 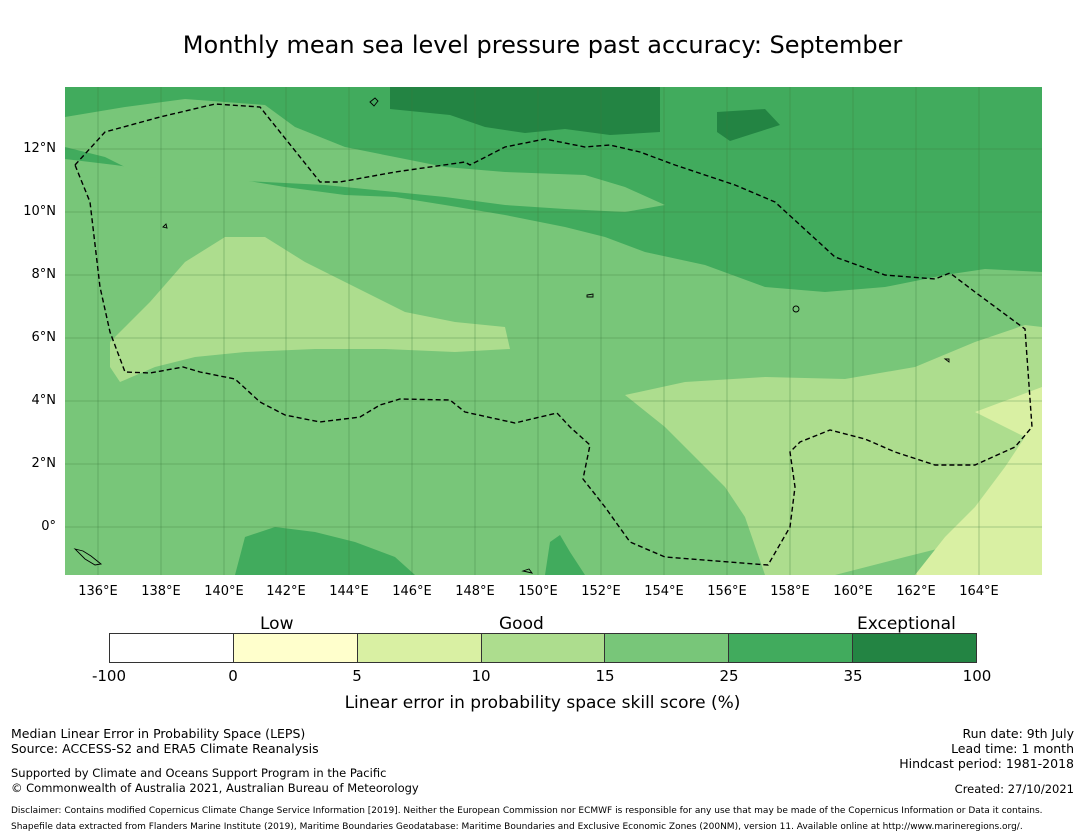 What do you see at coordinates (601, 591) in the screenshot?
I see `x-tick-label: 152°E` at bounding box center [601, 591].